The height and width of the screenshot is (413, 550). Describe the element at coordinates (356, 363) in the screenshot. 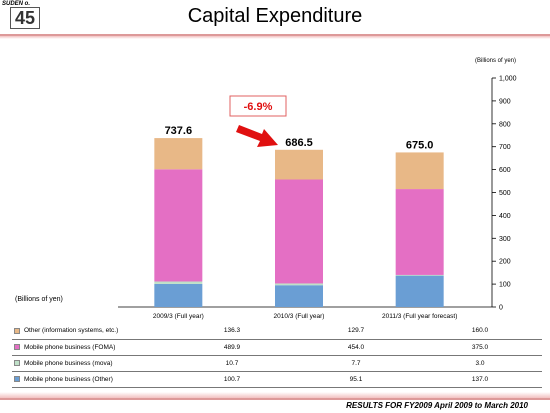

I see `cell-value: 7.7` at that location.